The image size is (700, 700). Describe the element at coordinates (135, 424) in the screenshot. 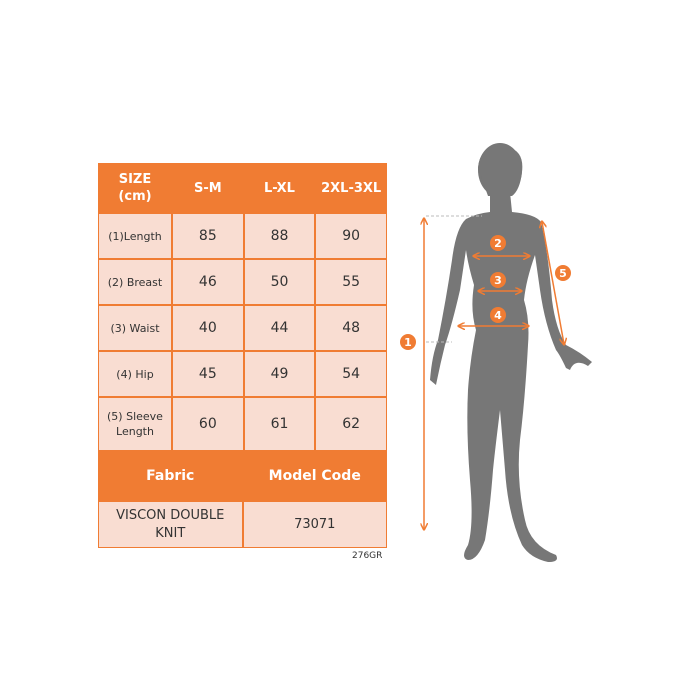

I see `measurement-label: (5) Sleeve Length` at that location.